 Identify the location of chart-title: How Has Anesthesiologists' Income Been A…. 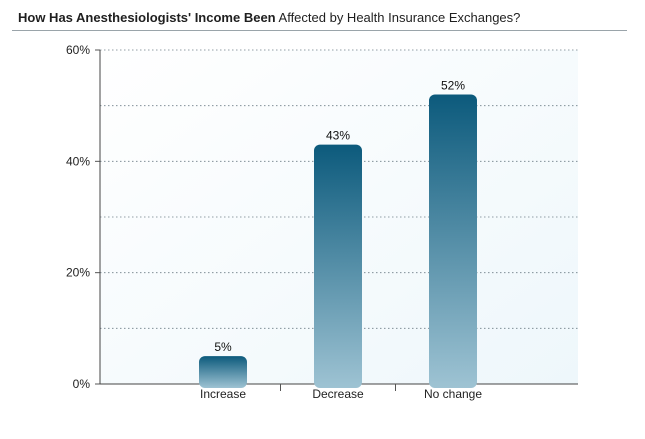
(269, 17).